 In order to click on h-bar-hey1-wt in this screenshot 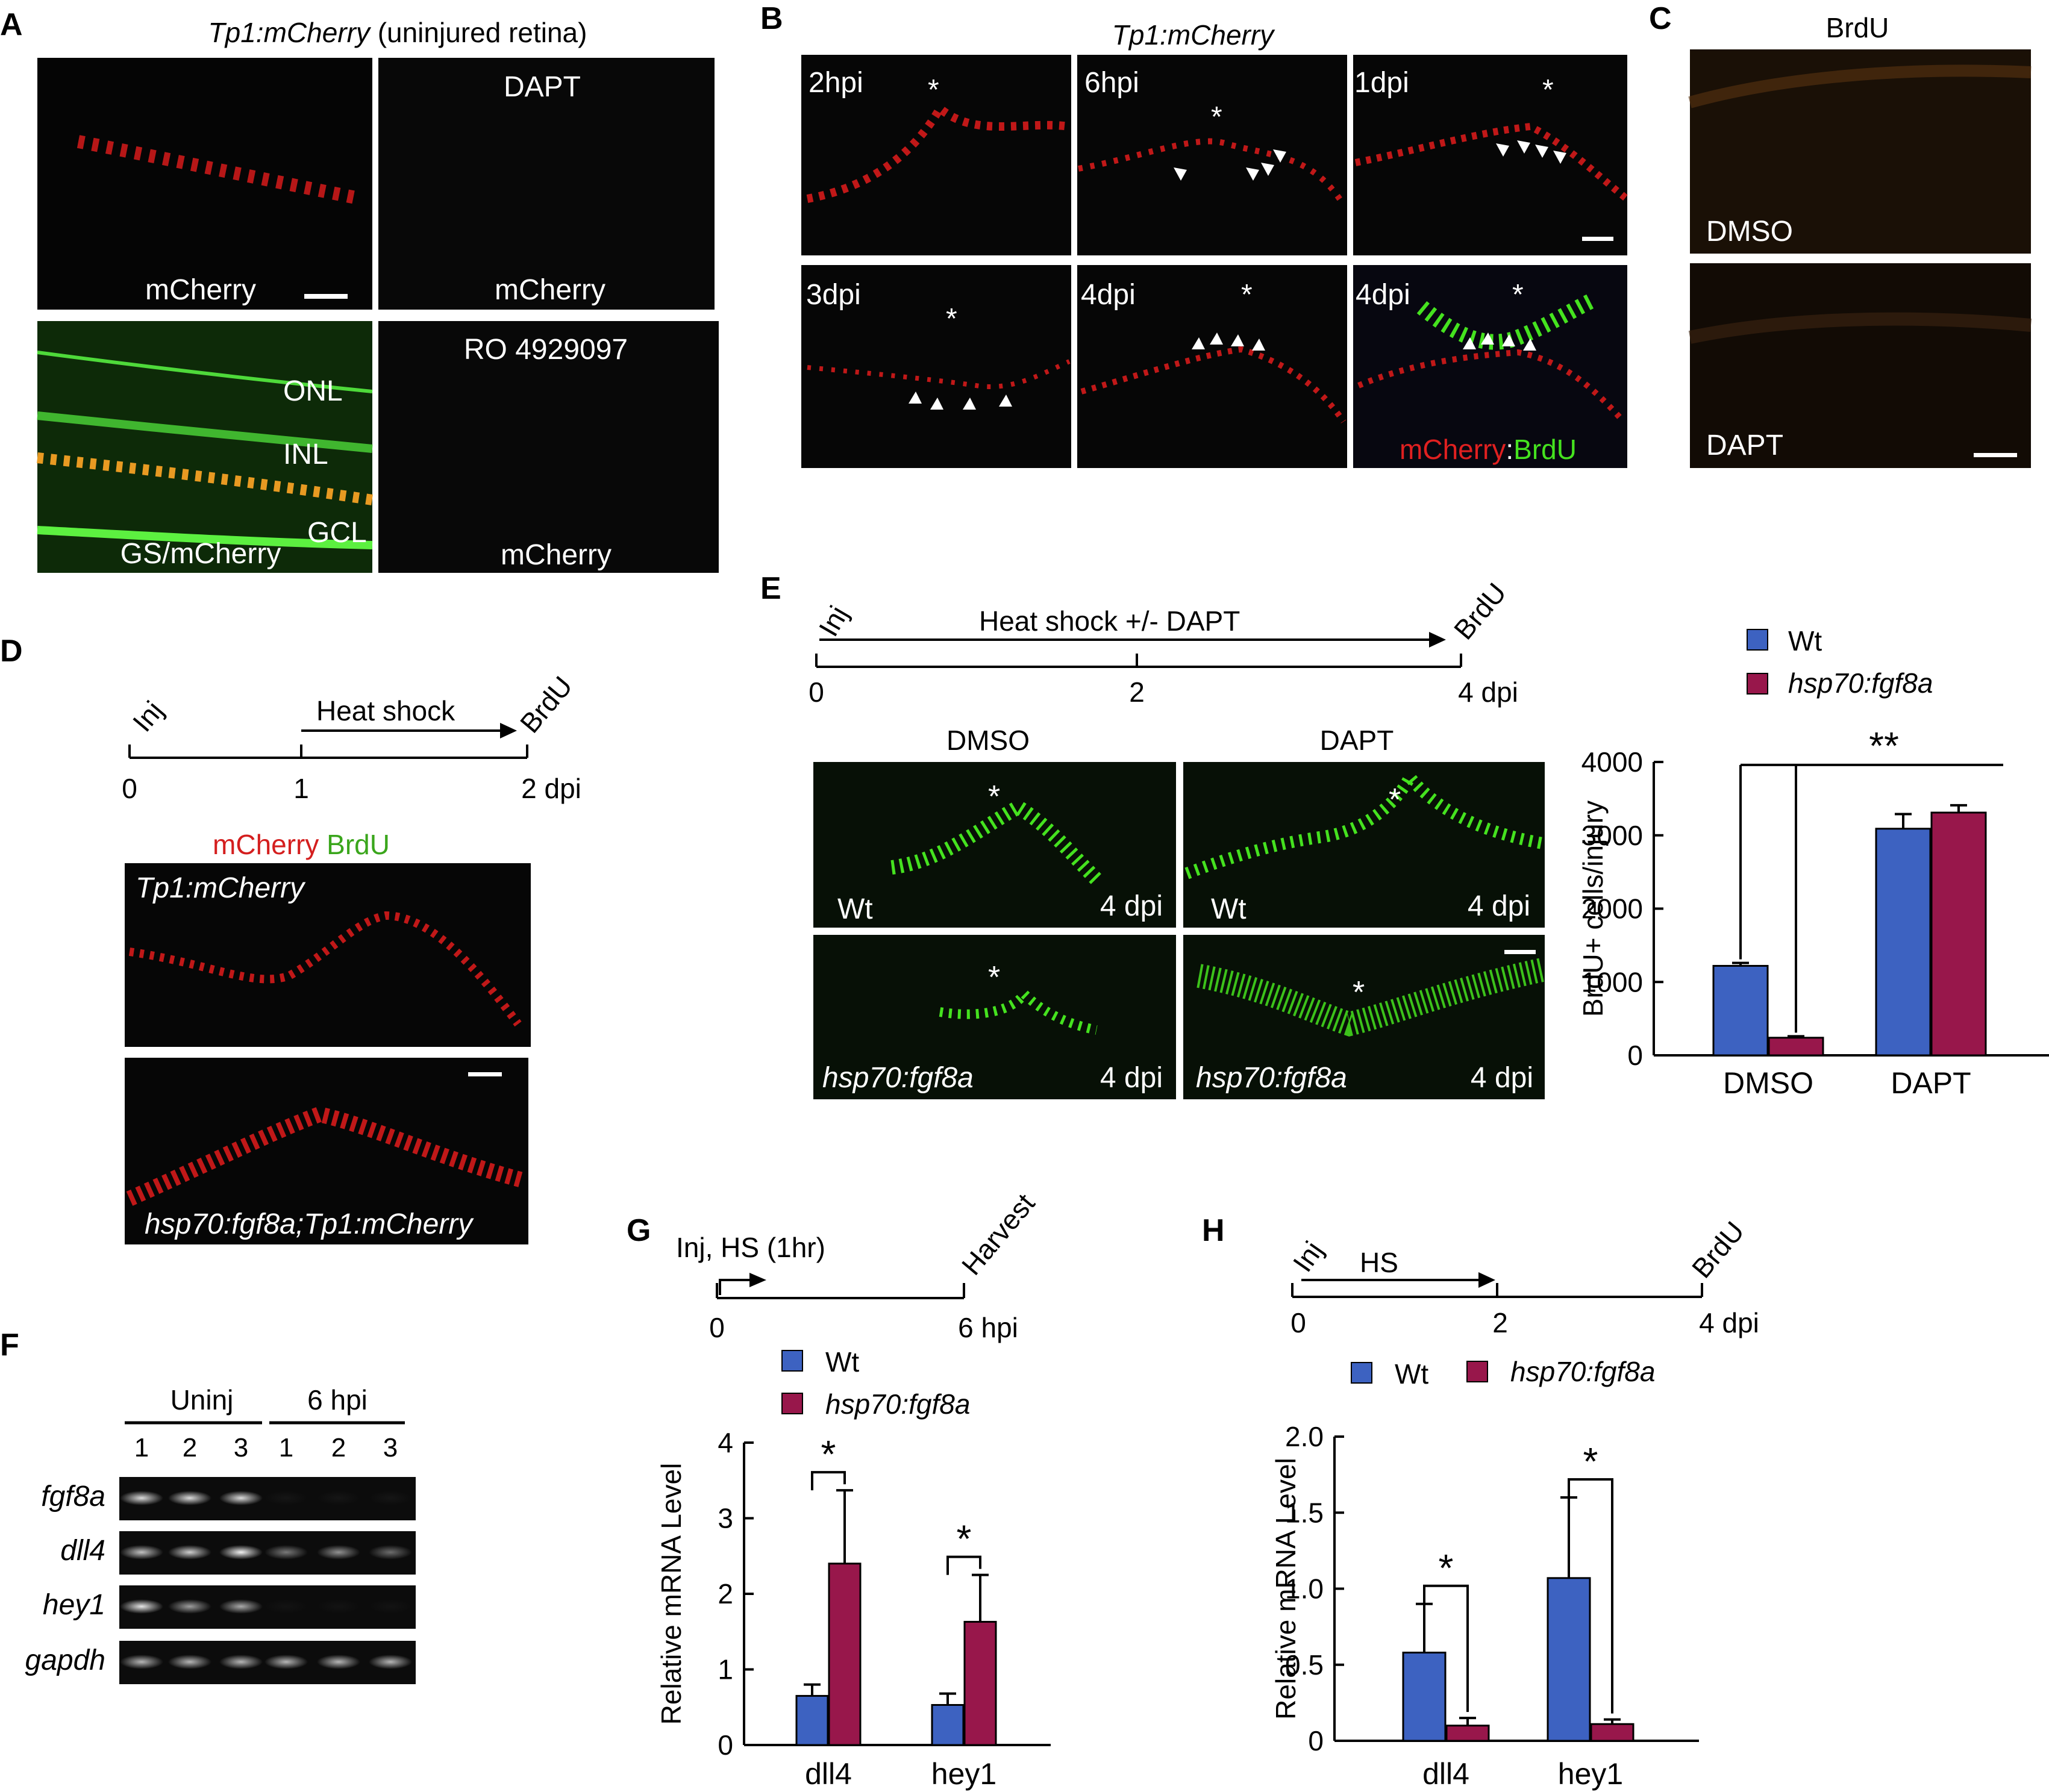, I will do `click(1569, 1659)`.